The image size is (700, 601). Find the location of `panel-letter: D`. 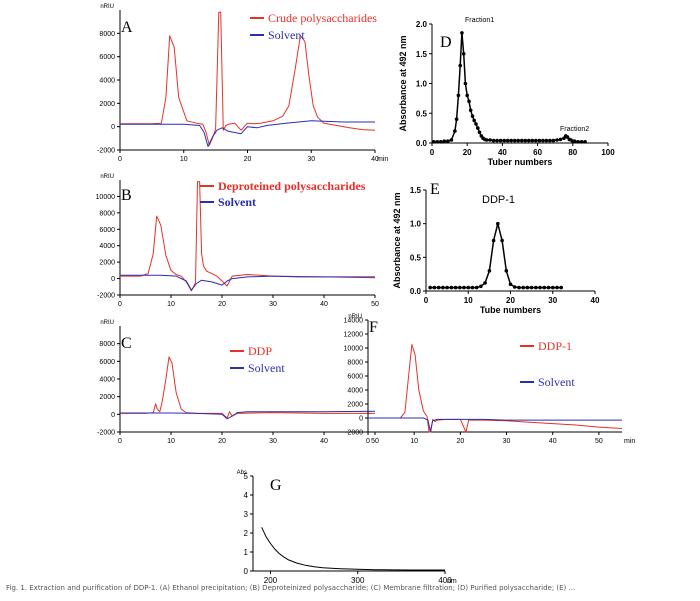

panel-letter: D is located at coordinates (446, 42).